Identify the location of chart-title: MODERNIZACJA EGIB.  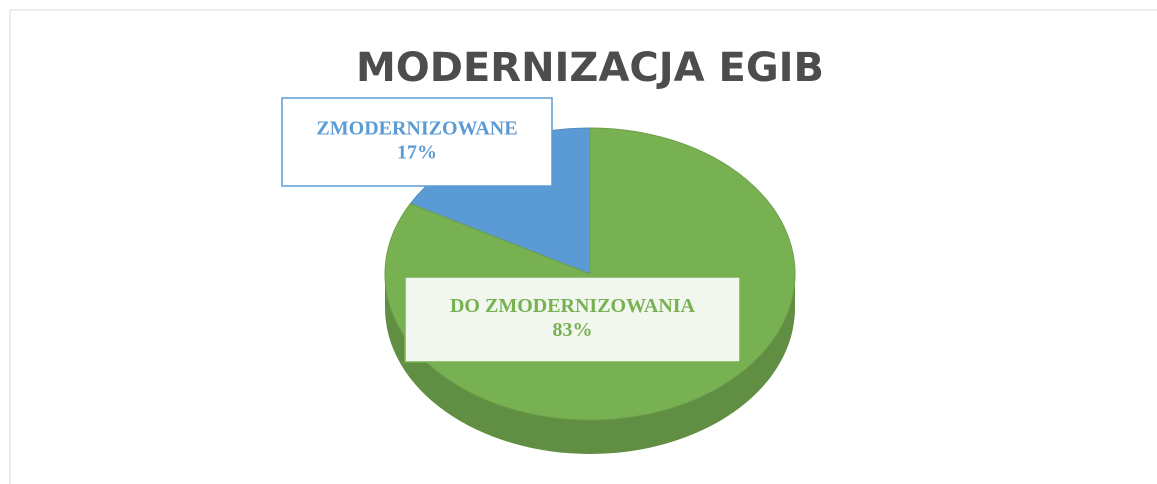
(590, 68).